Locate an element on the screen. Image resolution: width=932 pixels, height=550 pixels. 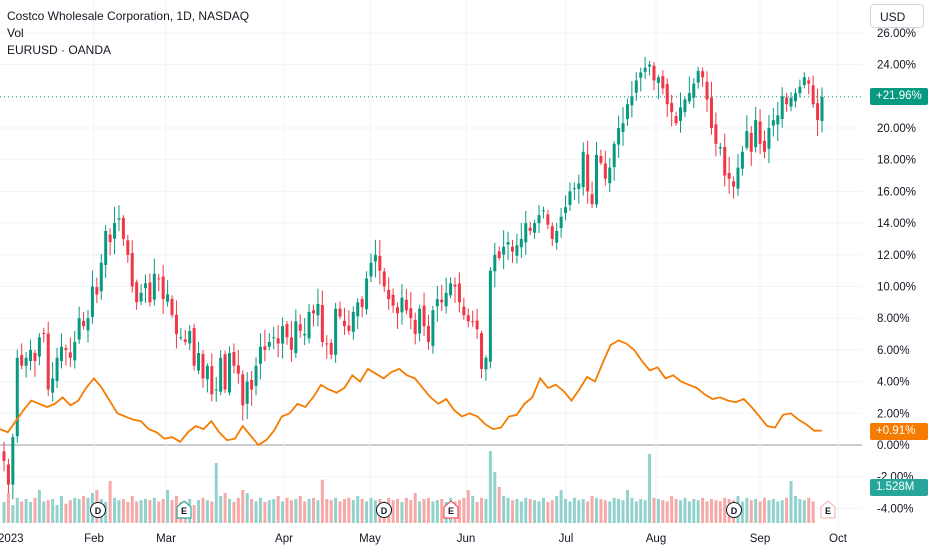
x-tick-label: Mar is located at coordinates (166, 539).